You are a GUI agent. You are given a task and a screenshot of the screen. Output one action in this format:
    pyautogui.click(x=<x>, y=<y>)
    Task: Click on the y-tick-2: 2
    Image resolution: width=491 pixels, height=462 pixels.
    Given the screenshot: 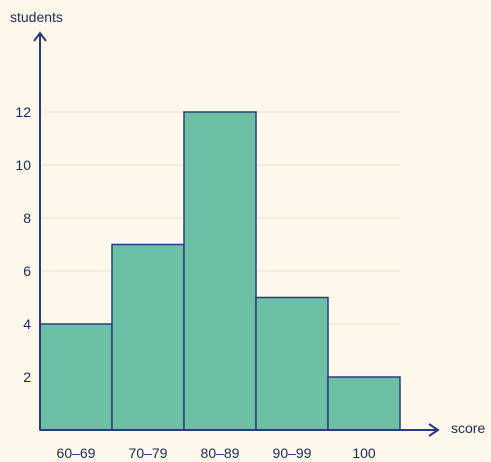 What is the action you would take?
    pyautogui.click(x=27, y=377)
    